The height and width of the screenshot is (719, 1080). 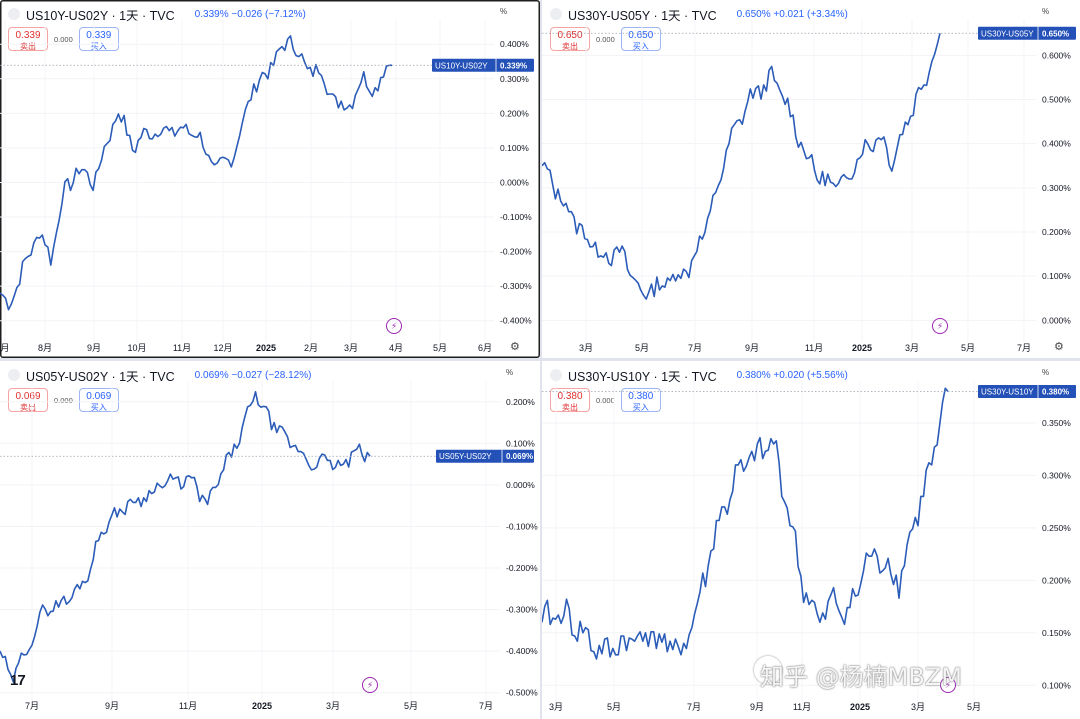 I want to click on y-tick-label: 0.300%, so click(x=514, y=79).